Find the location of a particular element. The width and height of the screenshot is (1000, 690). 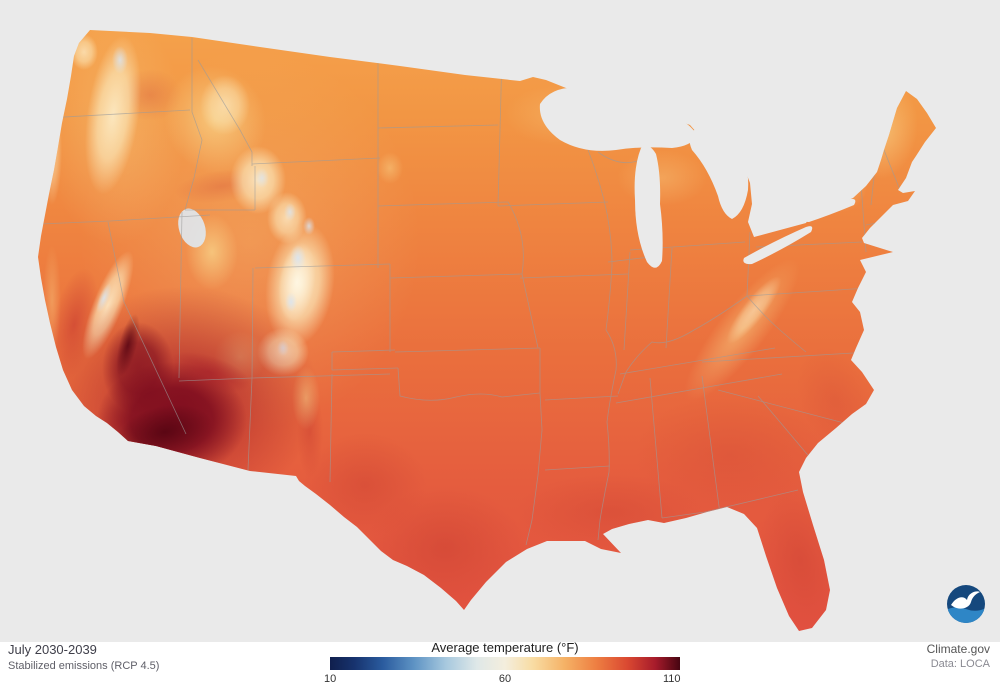

credits: Climate.gov Data: LOCA is located at coordinates (958, 656).